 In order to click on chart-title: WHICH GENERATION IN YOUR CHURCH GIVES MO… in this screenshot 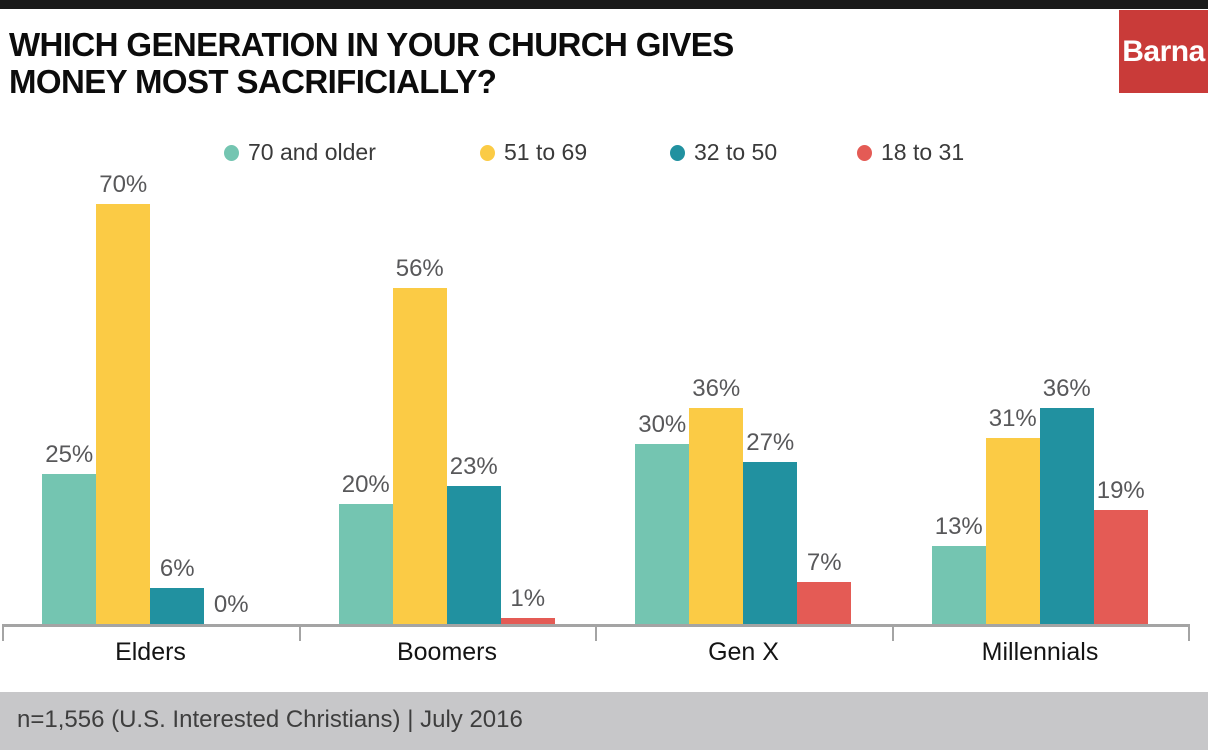, I will do `click(371, 63)`.